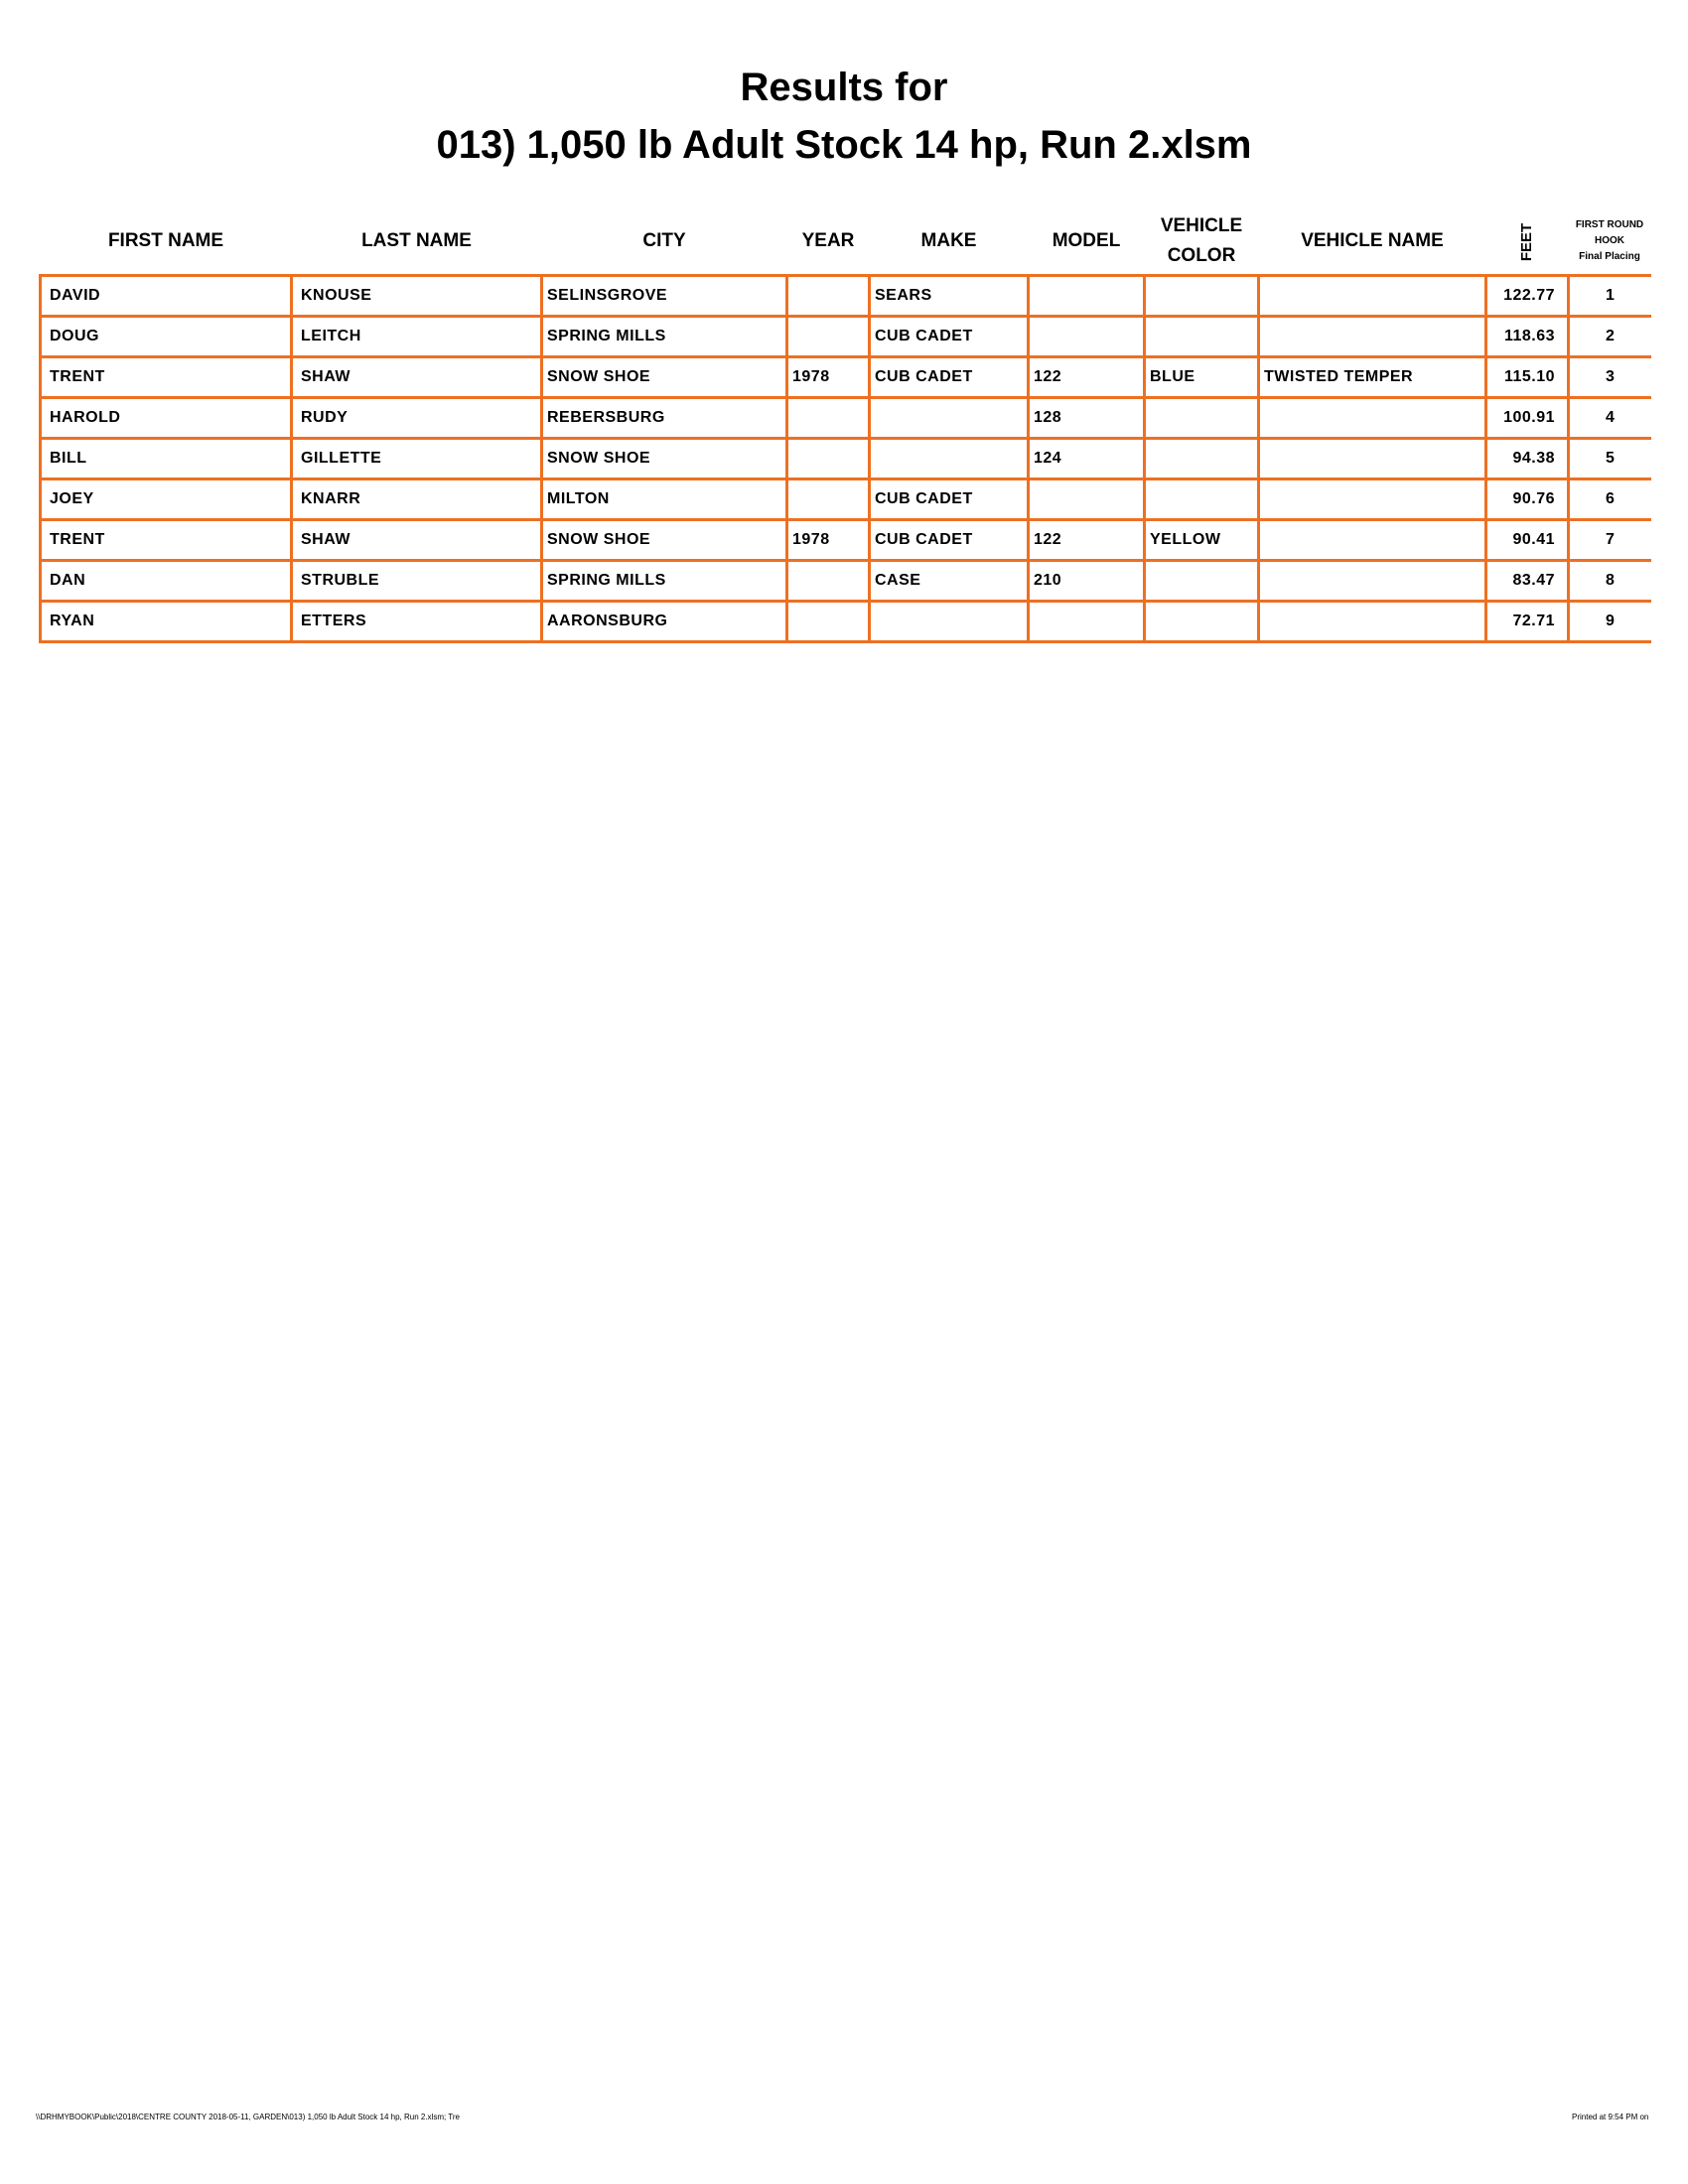  What do you see at coordinates (1610, 2117) in the screenshot?
I see `footer-printed-time: Printed at 9:54 PM on` at bounding box center [1610, 2117].